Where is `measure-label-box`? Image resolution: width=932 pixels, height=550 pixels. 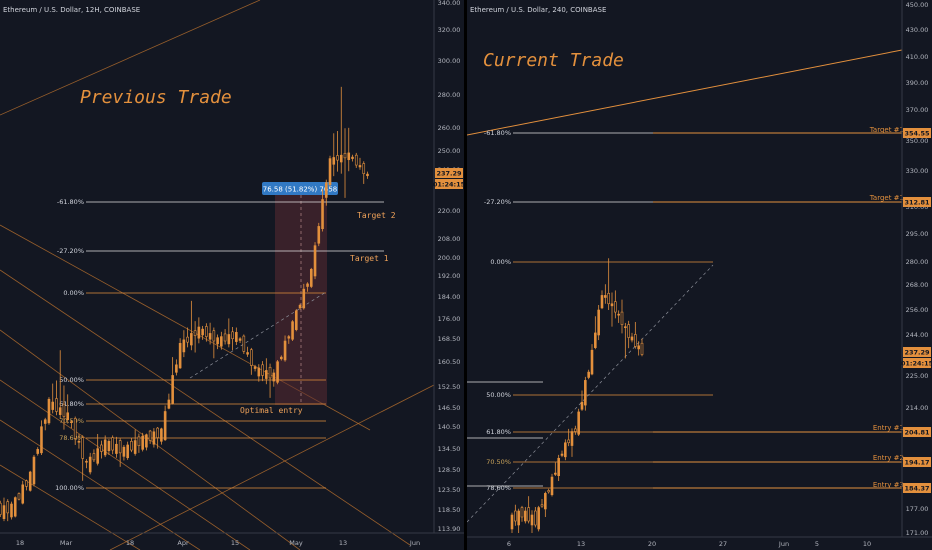 measure-label-box is located at coordinates (300, 188).